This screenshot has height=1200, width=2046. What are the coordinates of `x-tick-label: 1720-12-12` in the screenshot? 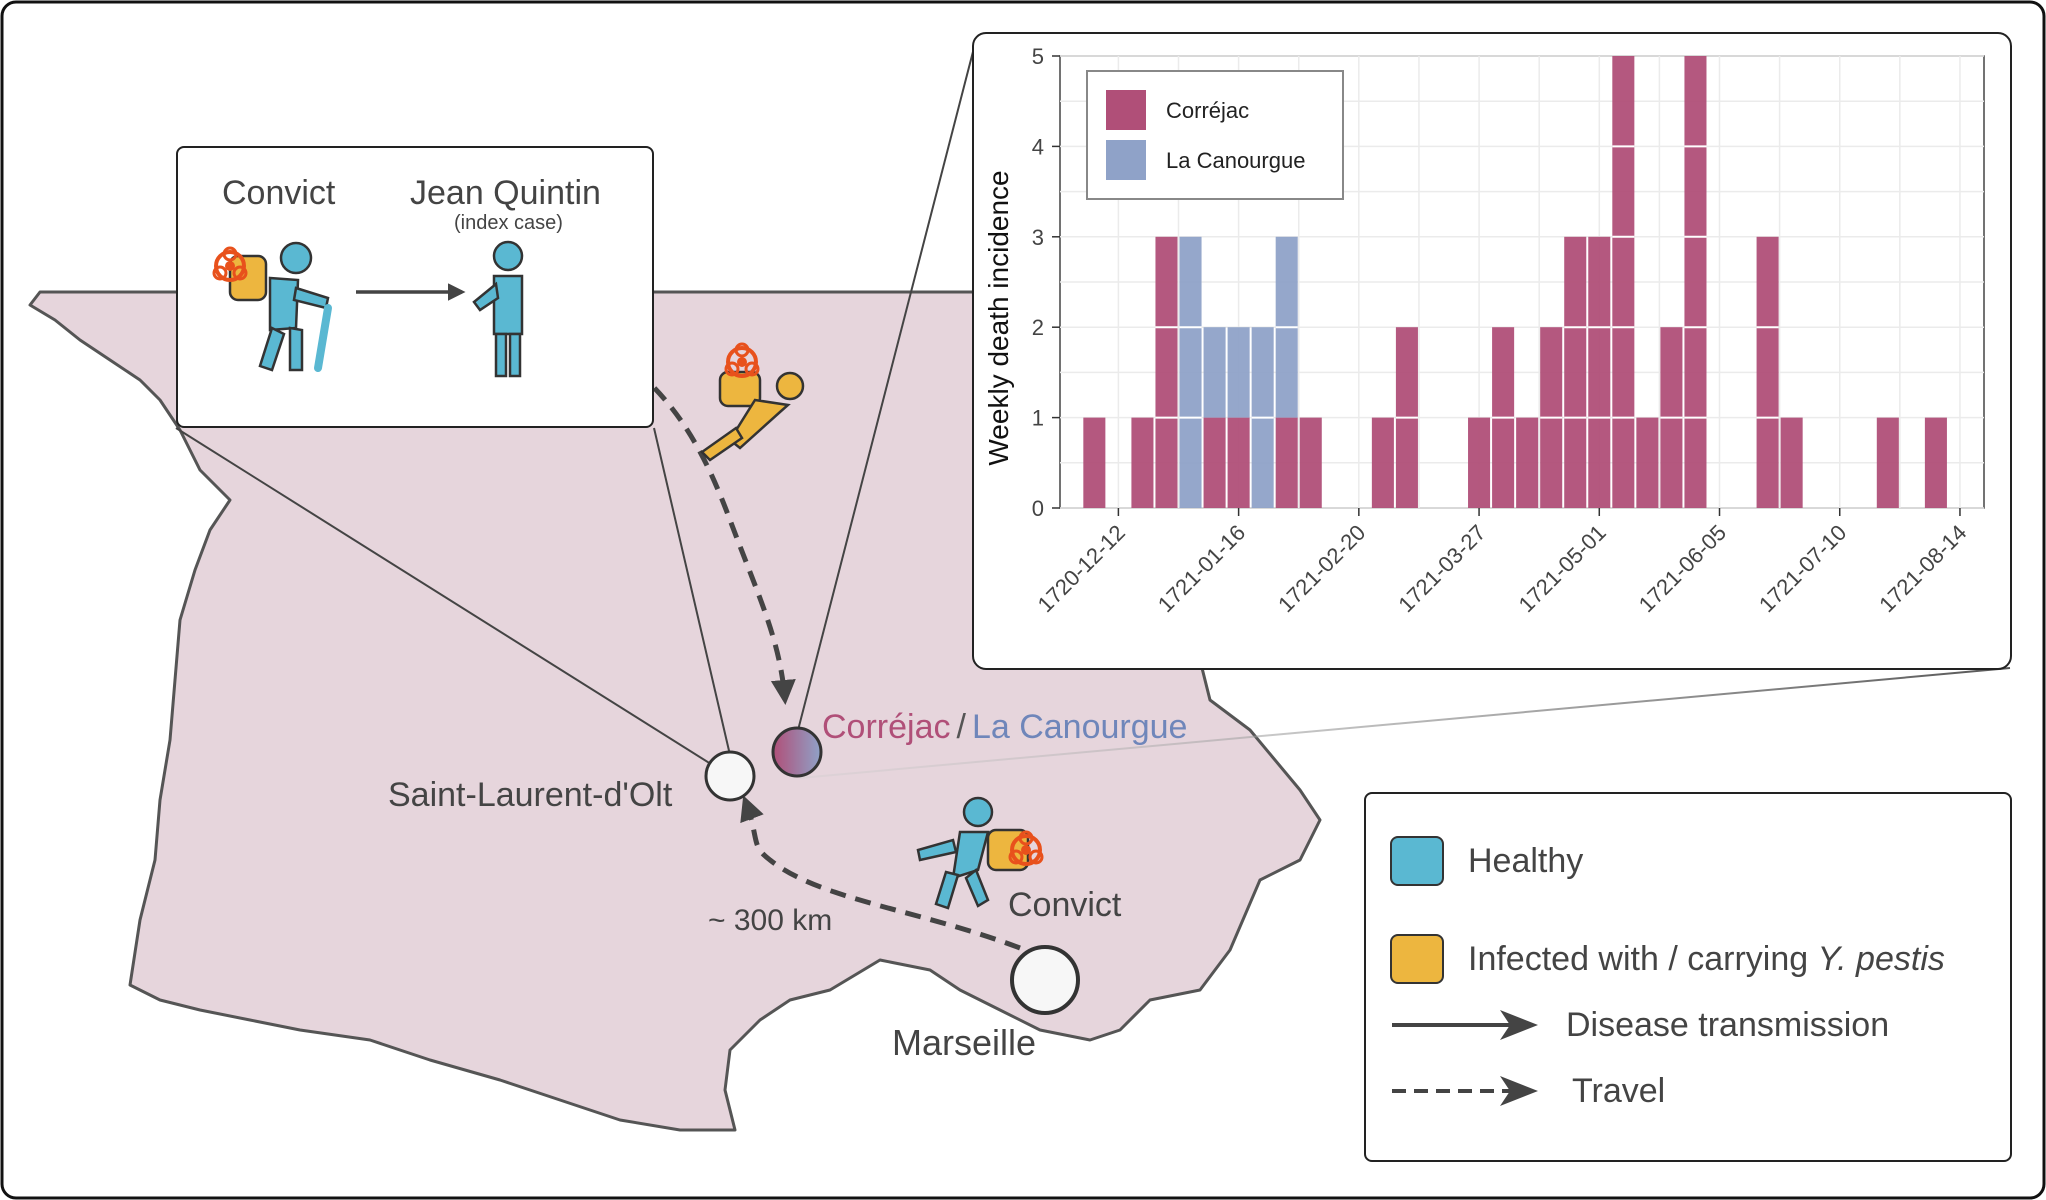 It's located at (1081, 568).